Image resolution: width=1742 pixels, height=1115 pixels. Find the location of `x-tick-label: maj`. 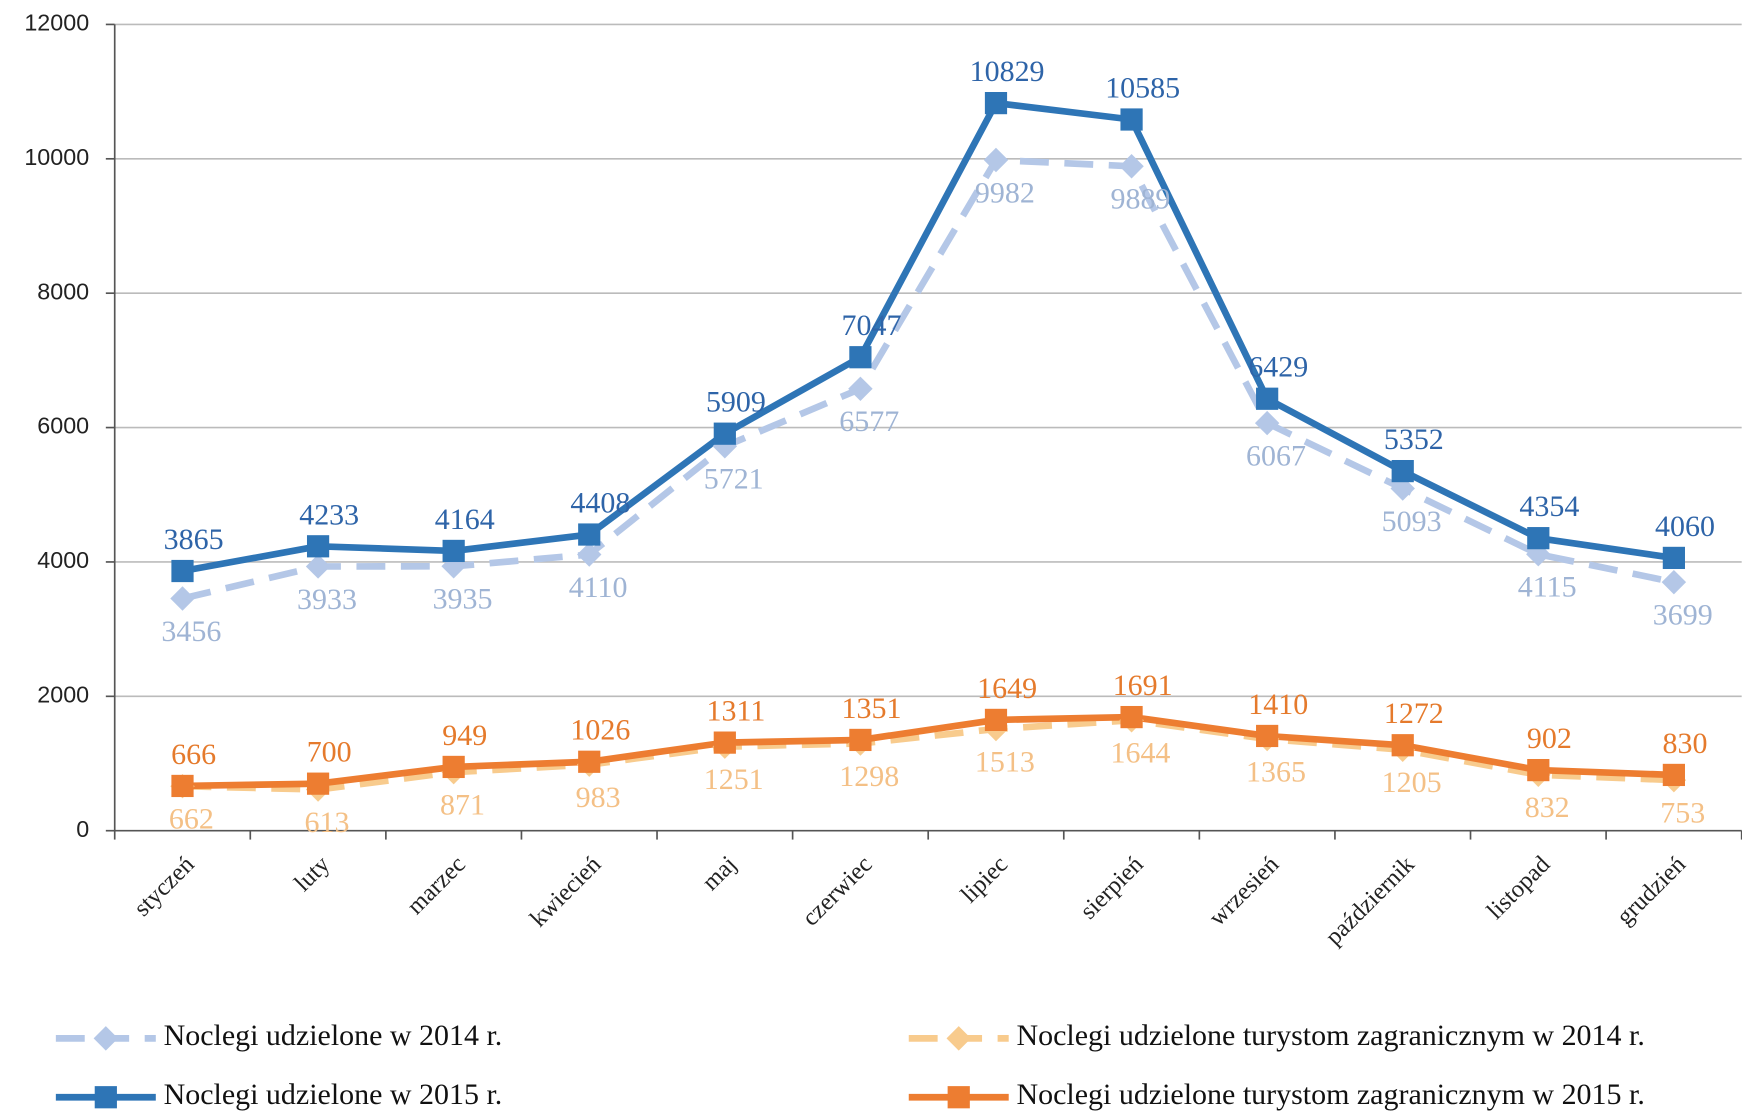

x-tick-label: maj is located at coordinates (719, 873).